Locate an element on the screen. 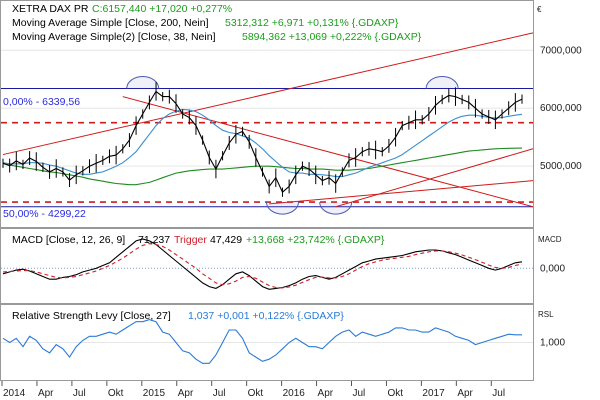  currency-symbol: € is located at coordinates (539, 9).